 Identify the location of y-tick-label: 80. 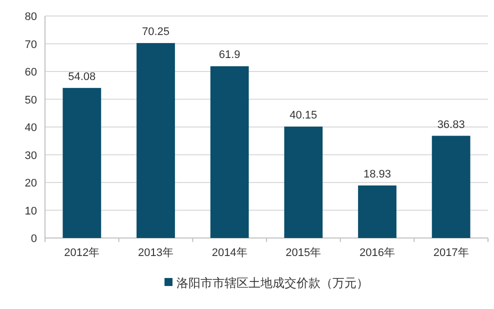
(30, 17).